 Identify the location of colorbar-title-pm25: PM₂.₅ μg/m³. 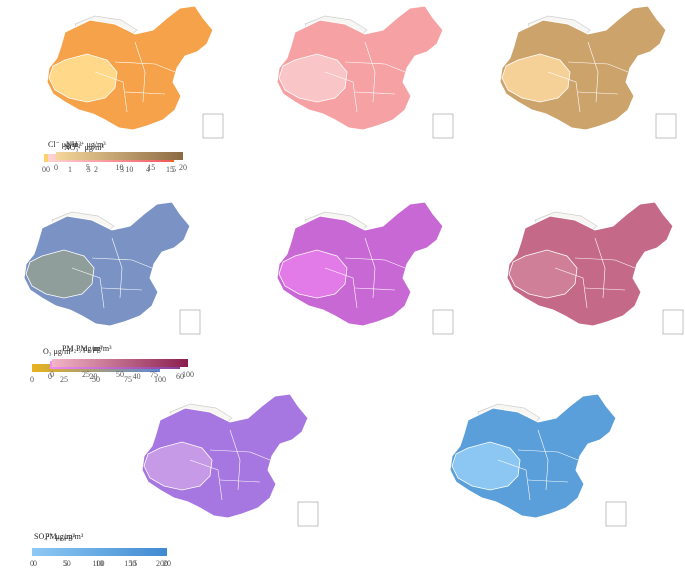
(82, 348).